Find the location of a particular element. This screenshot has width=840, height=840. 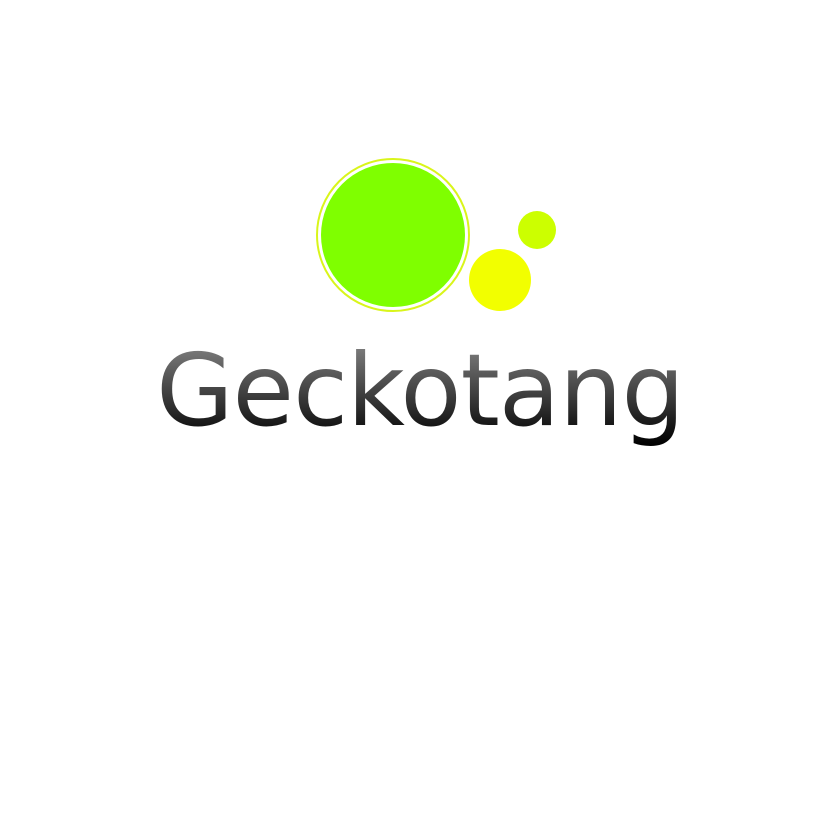

small-circle-top is located at coordinates (537, 230).